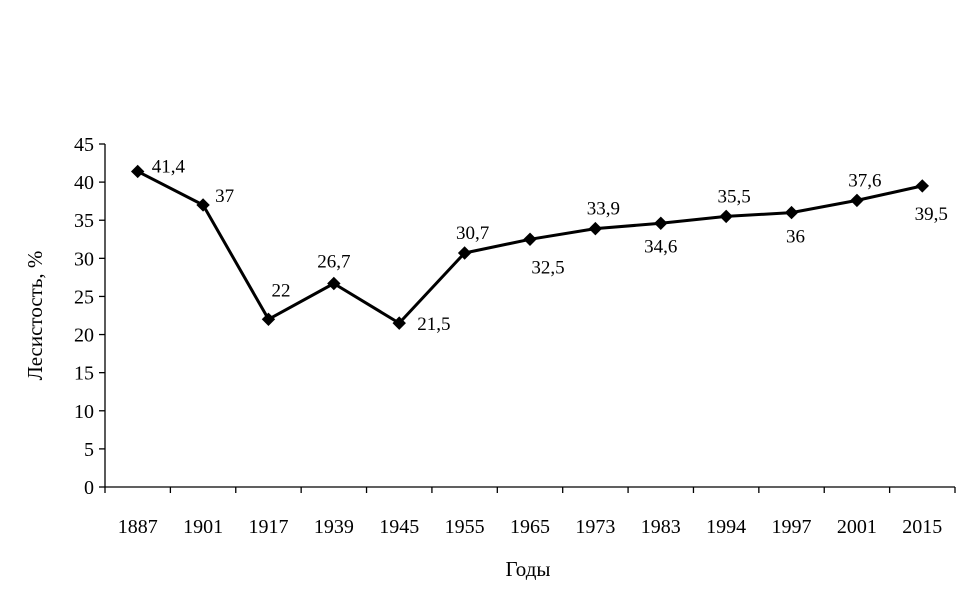 This screenshot has width=970, height=604. I want to click on data-label: 21,5, so click(433, 324).